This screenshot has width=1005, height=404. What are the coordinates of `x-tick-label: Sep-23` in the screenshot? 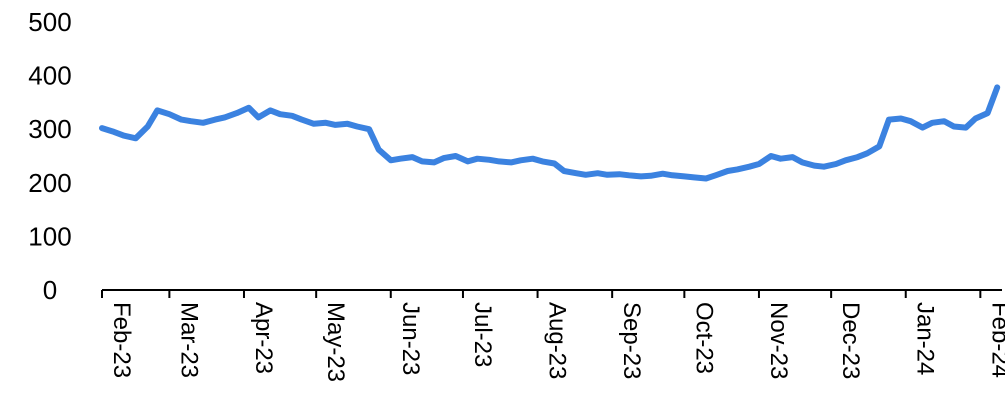 It's located at (631, 340).